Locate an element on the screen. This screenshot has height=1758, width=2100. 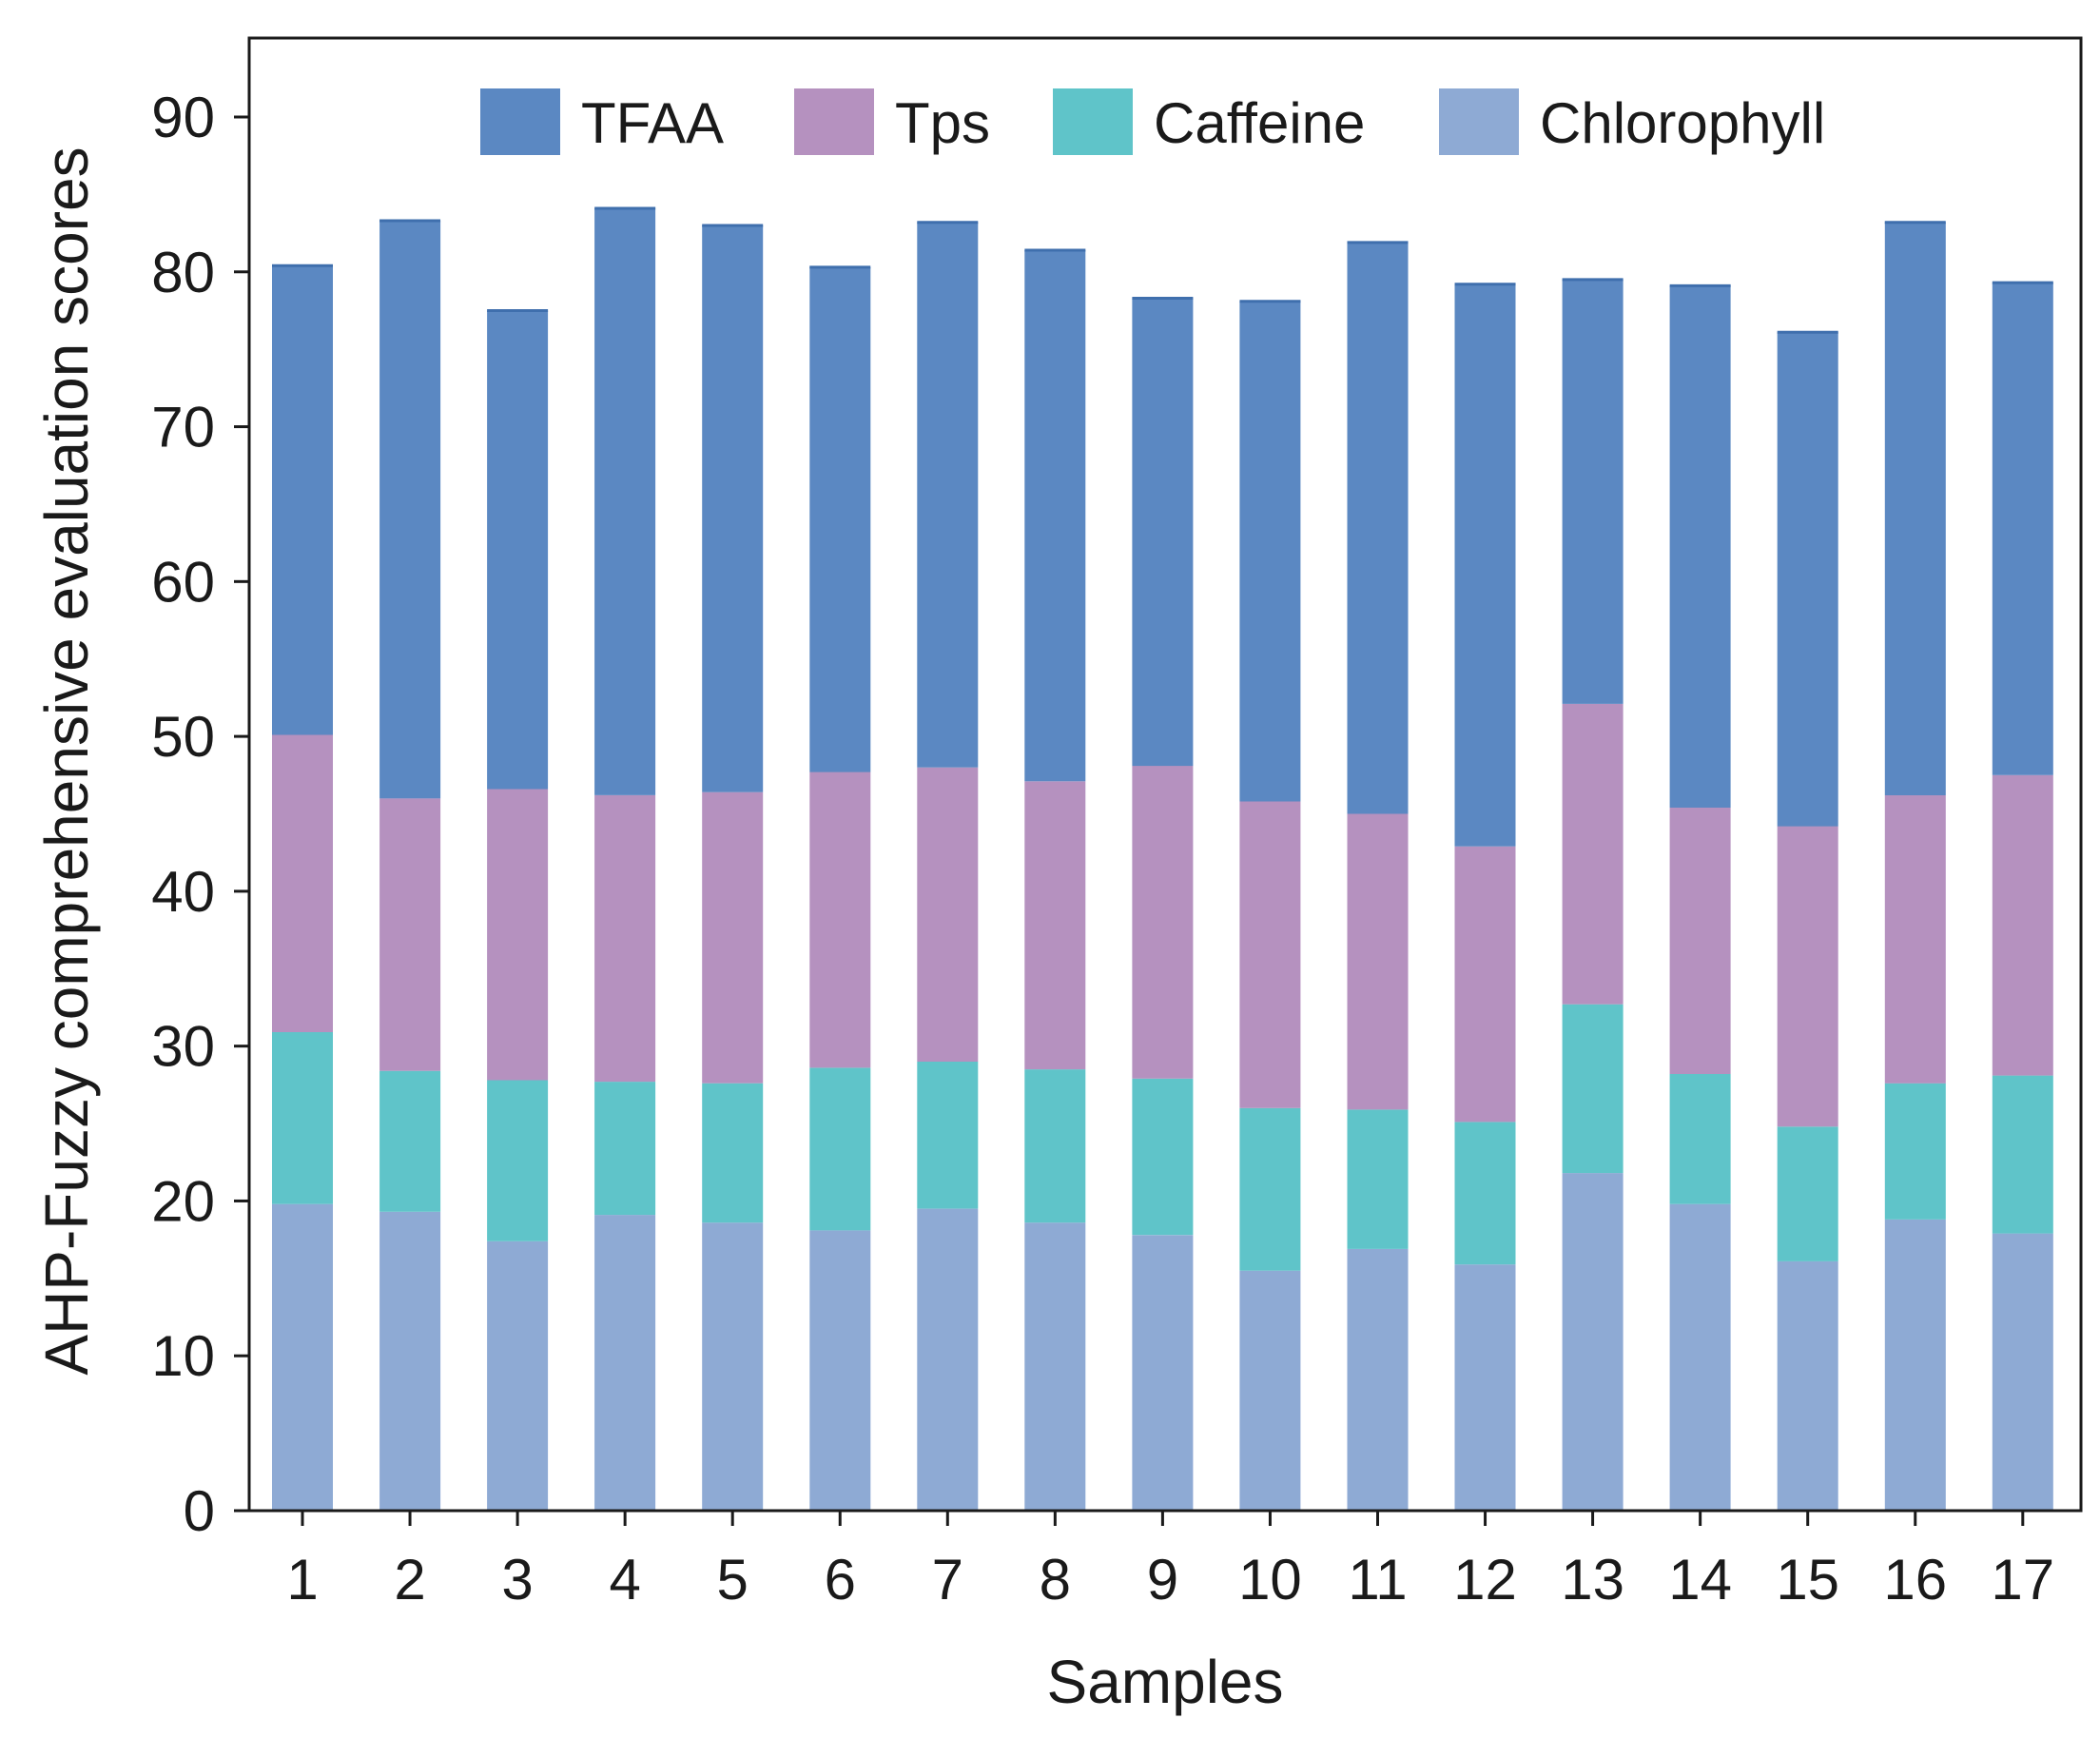
legend-label-tfaa: TFAA is located at coordinates (652, 123).